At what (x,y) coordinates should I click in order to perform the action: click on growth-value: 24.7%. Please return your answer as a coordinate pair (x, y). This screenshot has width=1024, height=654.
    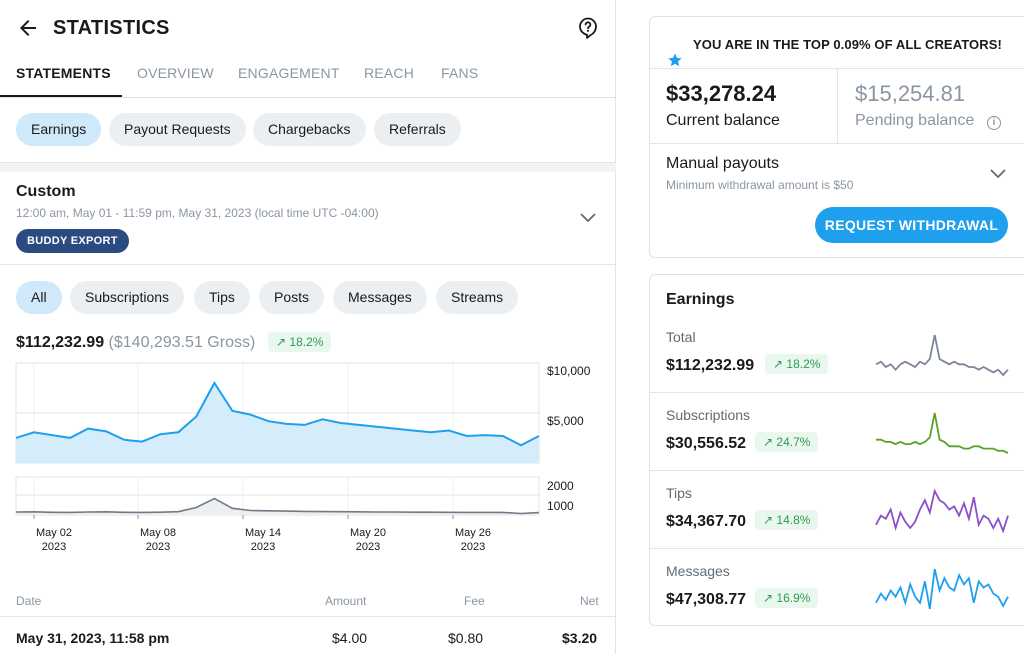
    Looking at the image, I should click on (793, 442).